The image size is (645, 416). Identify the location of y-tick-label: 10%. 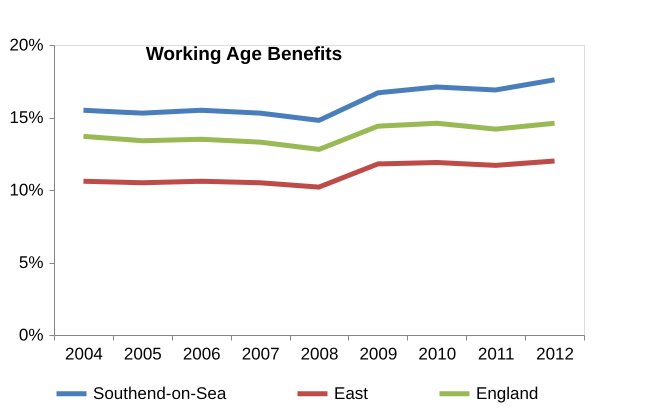
(26, 190).